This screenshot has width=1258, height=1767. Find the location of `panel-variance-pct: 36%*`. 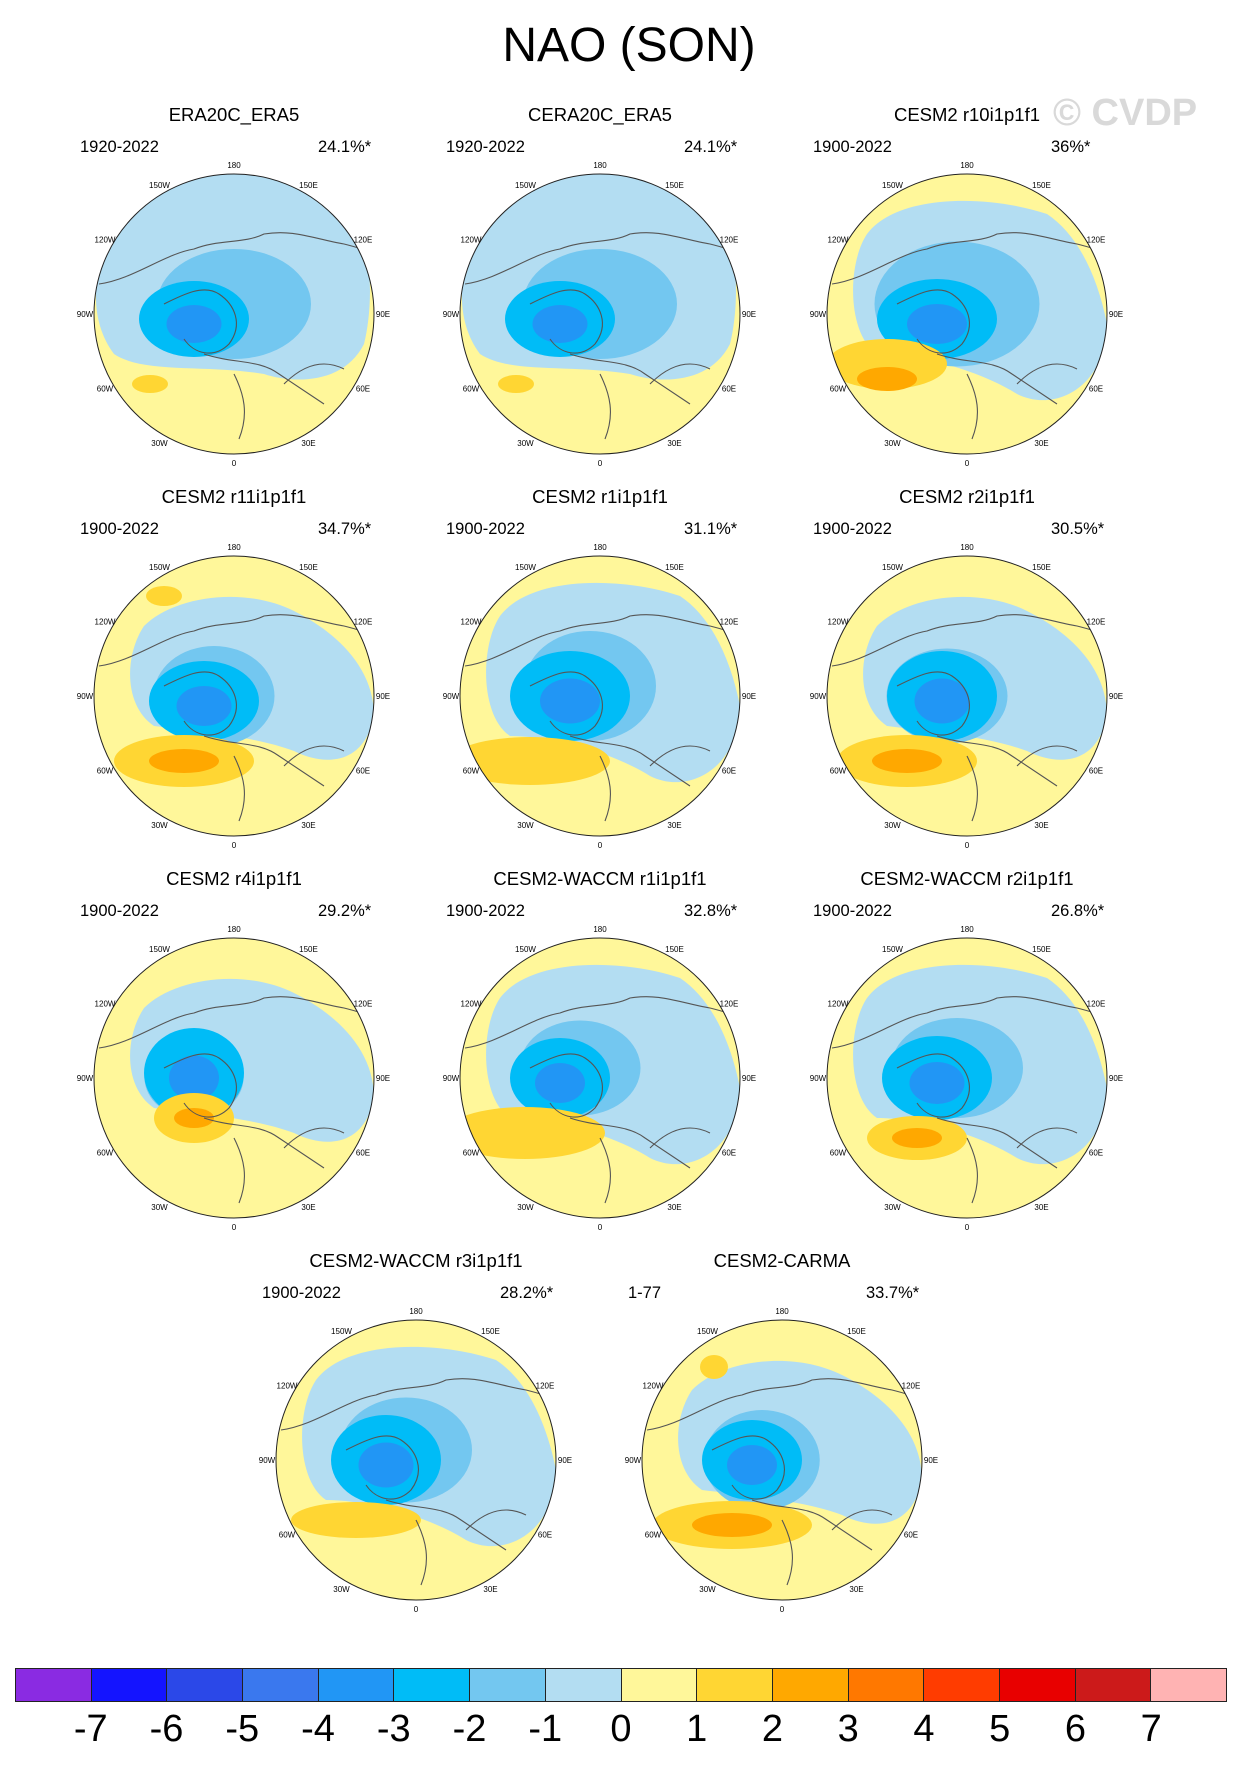

panel-variance-pct: 36%* is located at coordinates (1071, 147).